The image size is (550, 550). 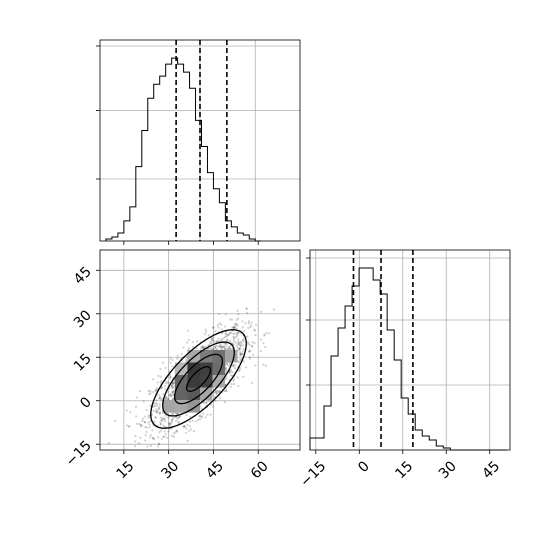 What do you see at coordinates (448, 470) in the screenshot?
I see `y-marginal-x-tick-label: 30` at bounding box center [448, 470].